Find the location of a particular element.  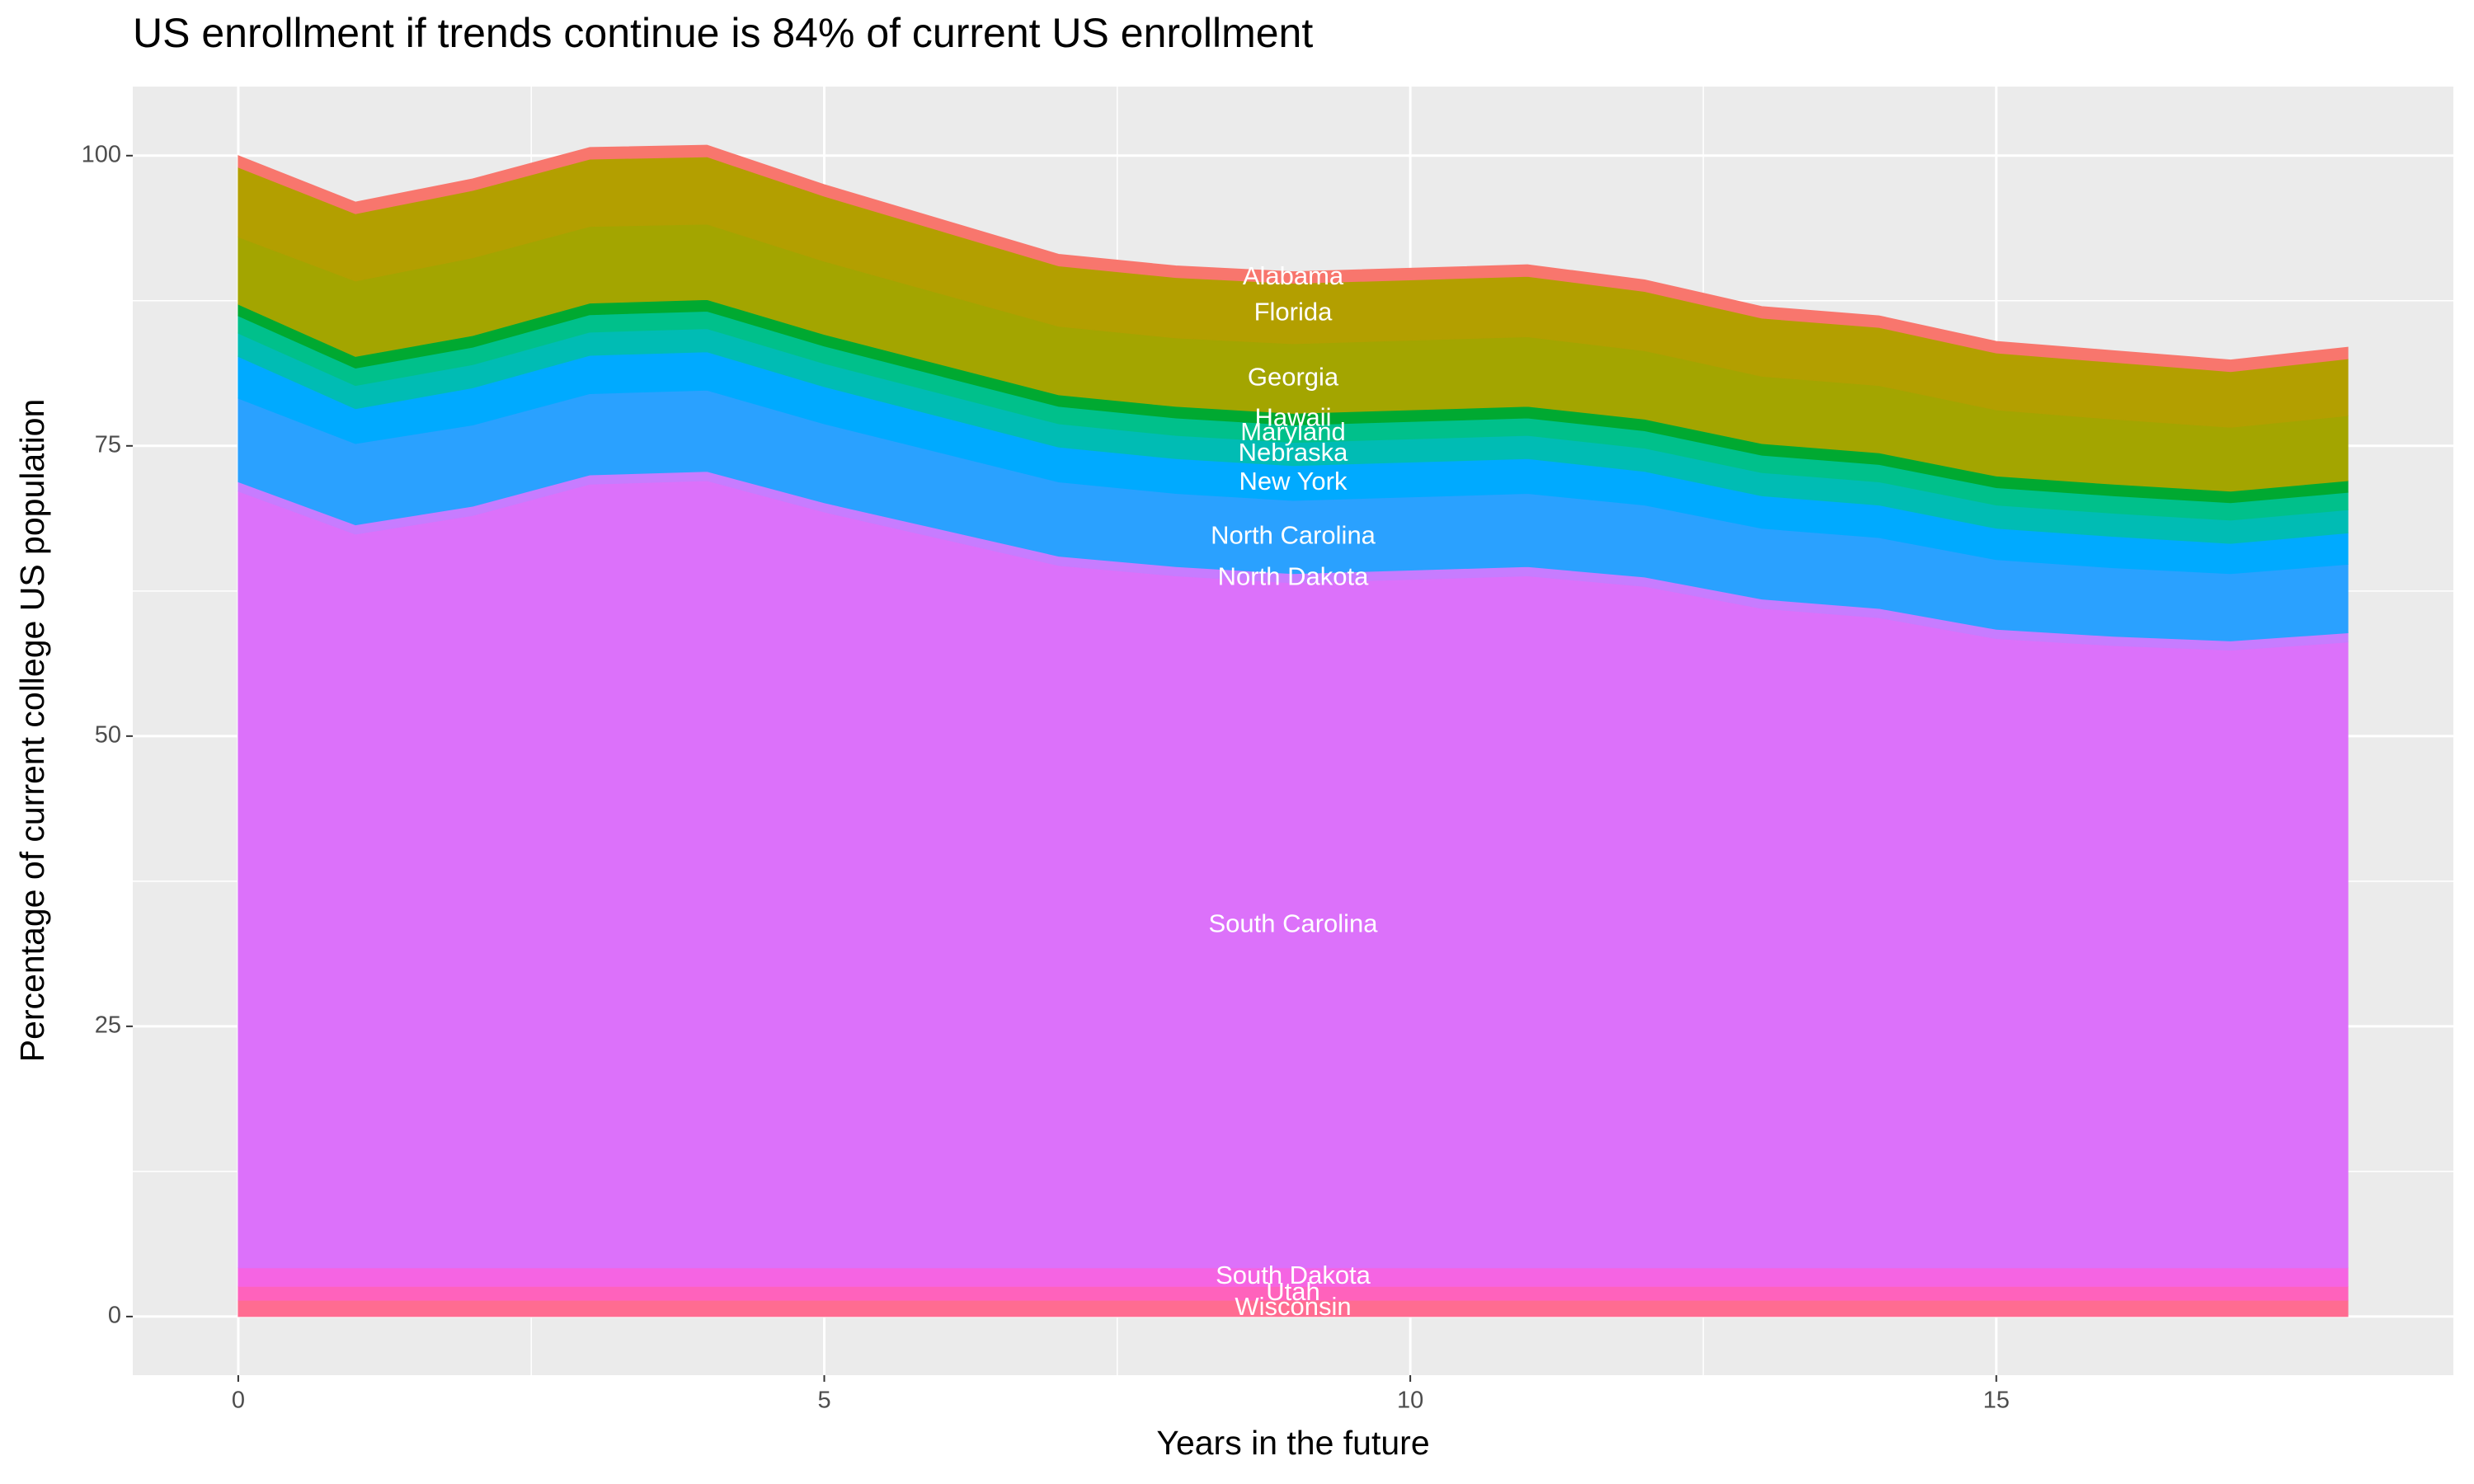

area-label: South Carolina is located at coordinates (1293, 924).